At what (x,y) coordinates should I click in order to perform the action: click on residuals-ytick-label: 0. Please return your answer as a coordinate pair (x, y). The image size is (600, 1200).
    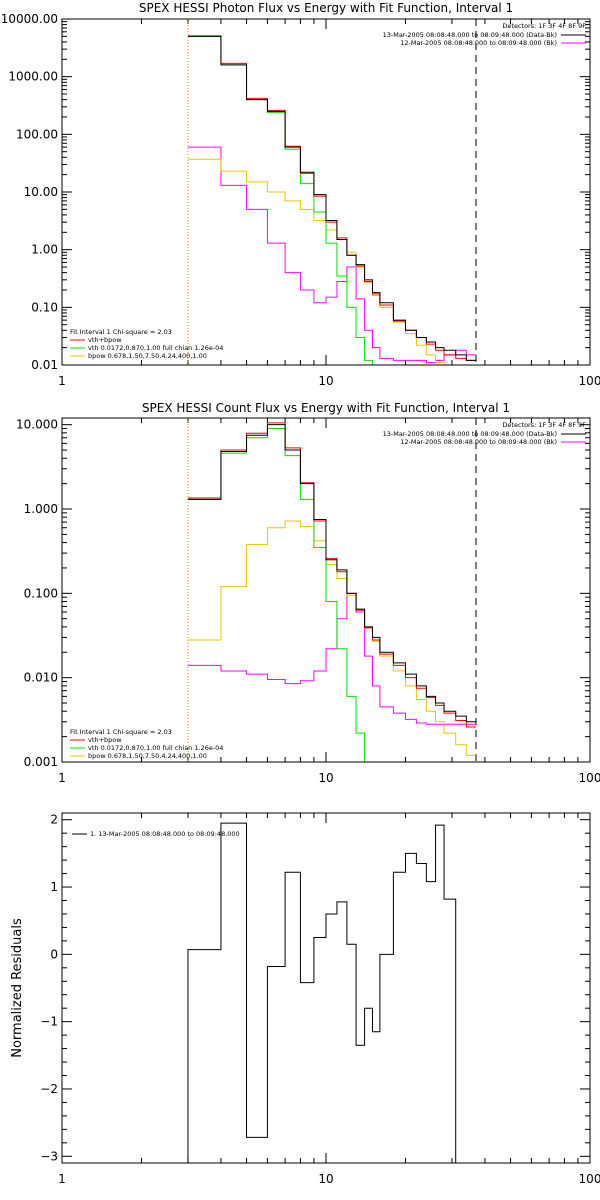
    Looking at the image, I should click on (54, 954).